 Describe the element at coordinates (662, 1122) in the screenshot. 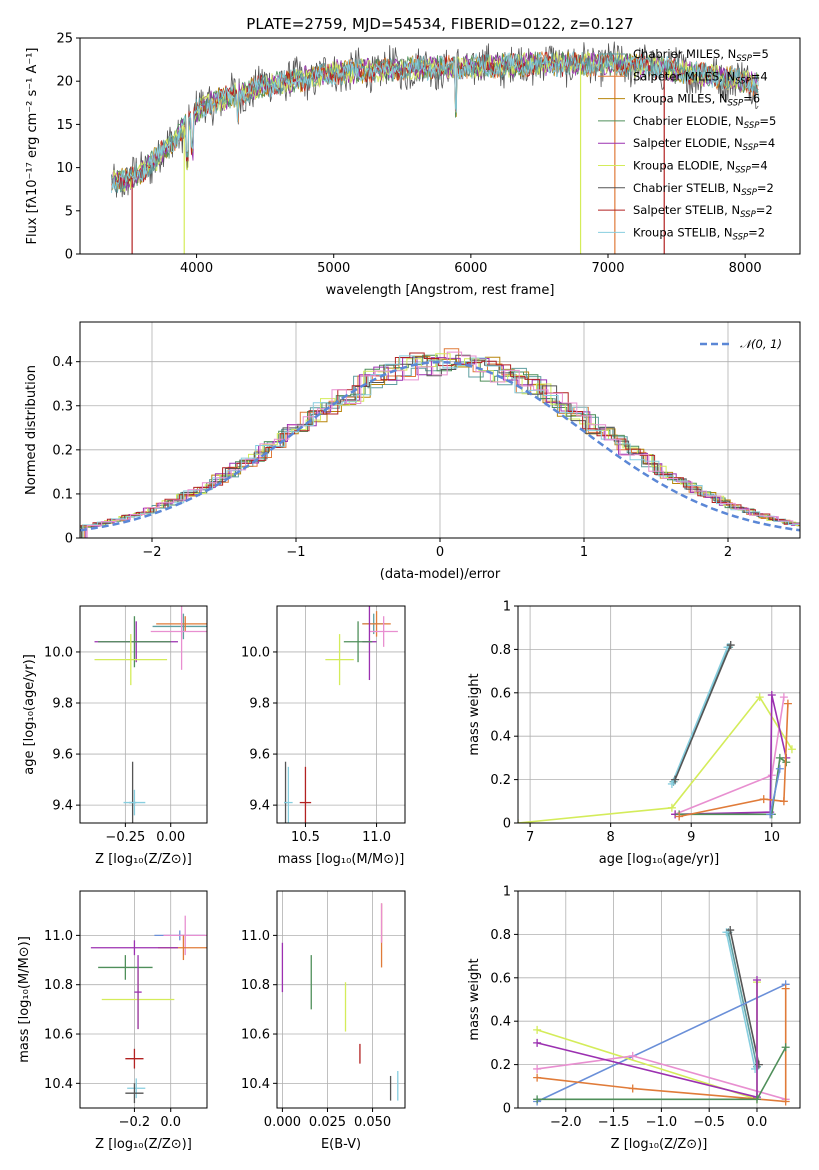

I see `x-tick-label: −1.0` at that location.